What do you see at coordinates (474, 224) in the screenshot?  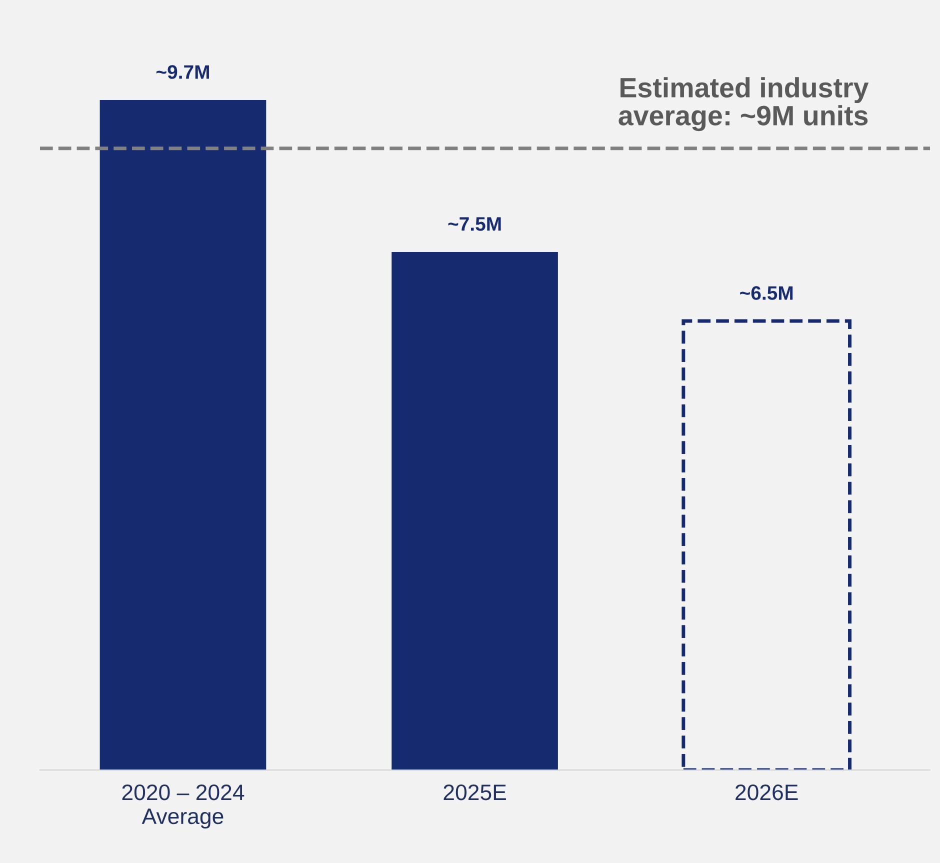 I see `data-label: ~7.5M` at bounding box center [474, 224].